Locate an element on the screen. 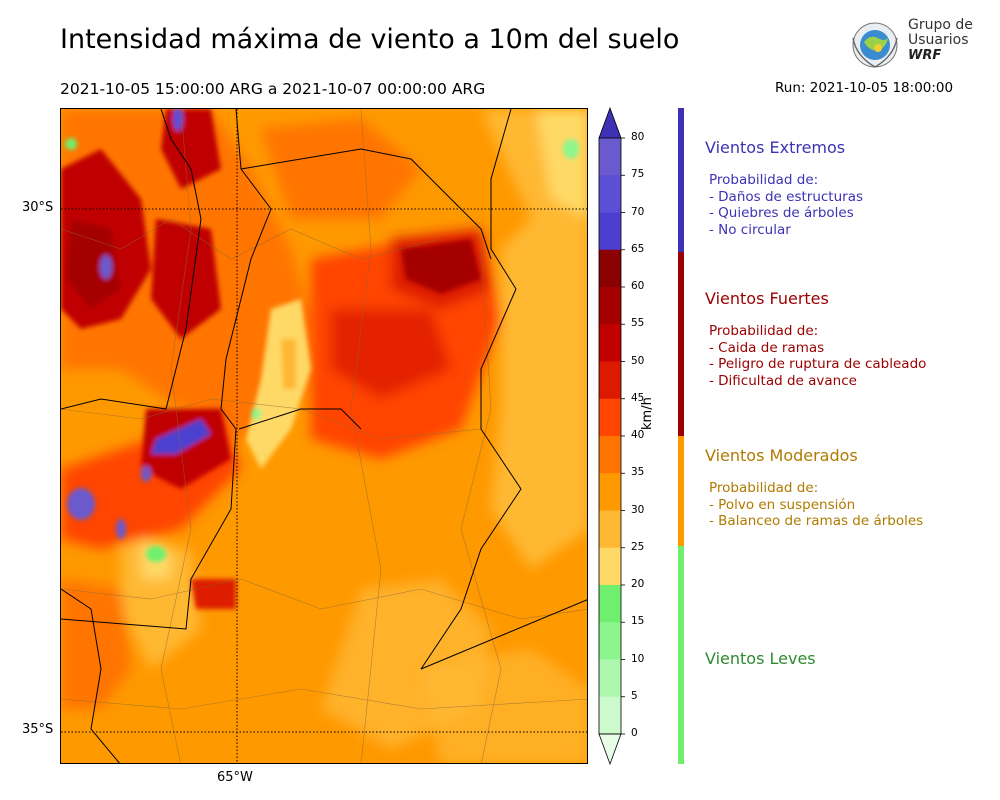  legend-item: - Polvo en suspensión is located at coordinates (782, 504).